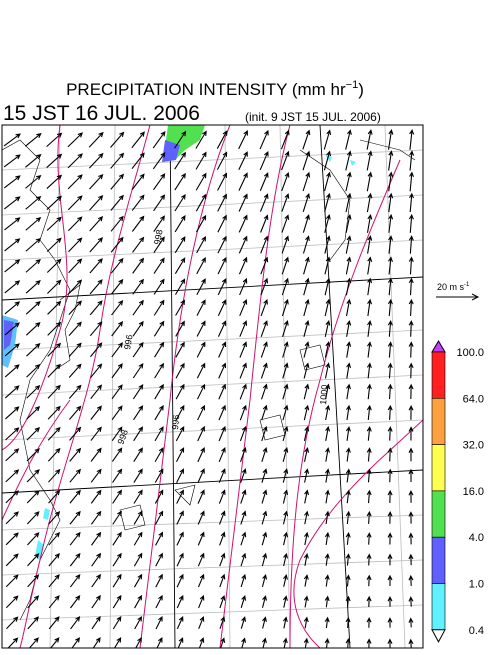 The height and width of the screenshot is (655, 500). Describe the element at coordinates (175, 422) in the screenshot. I see `contour-label: 996` at that location.